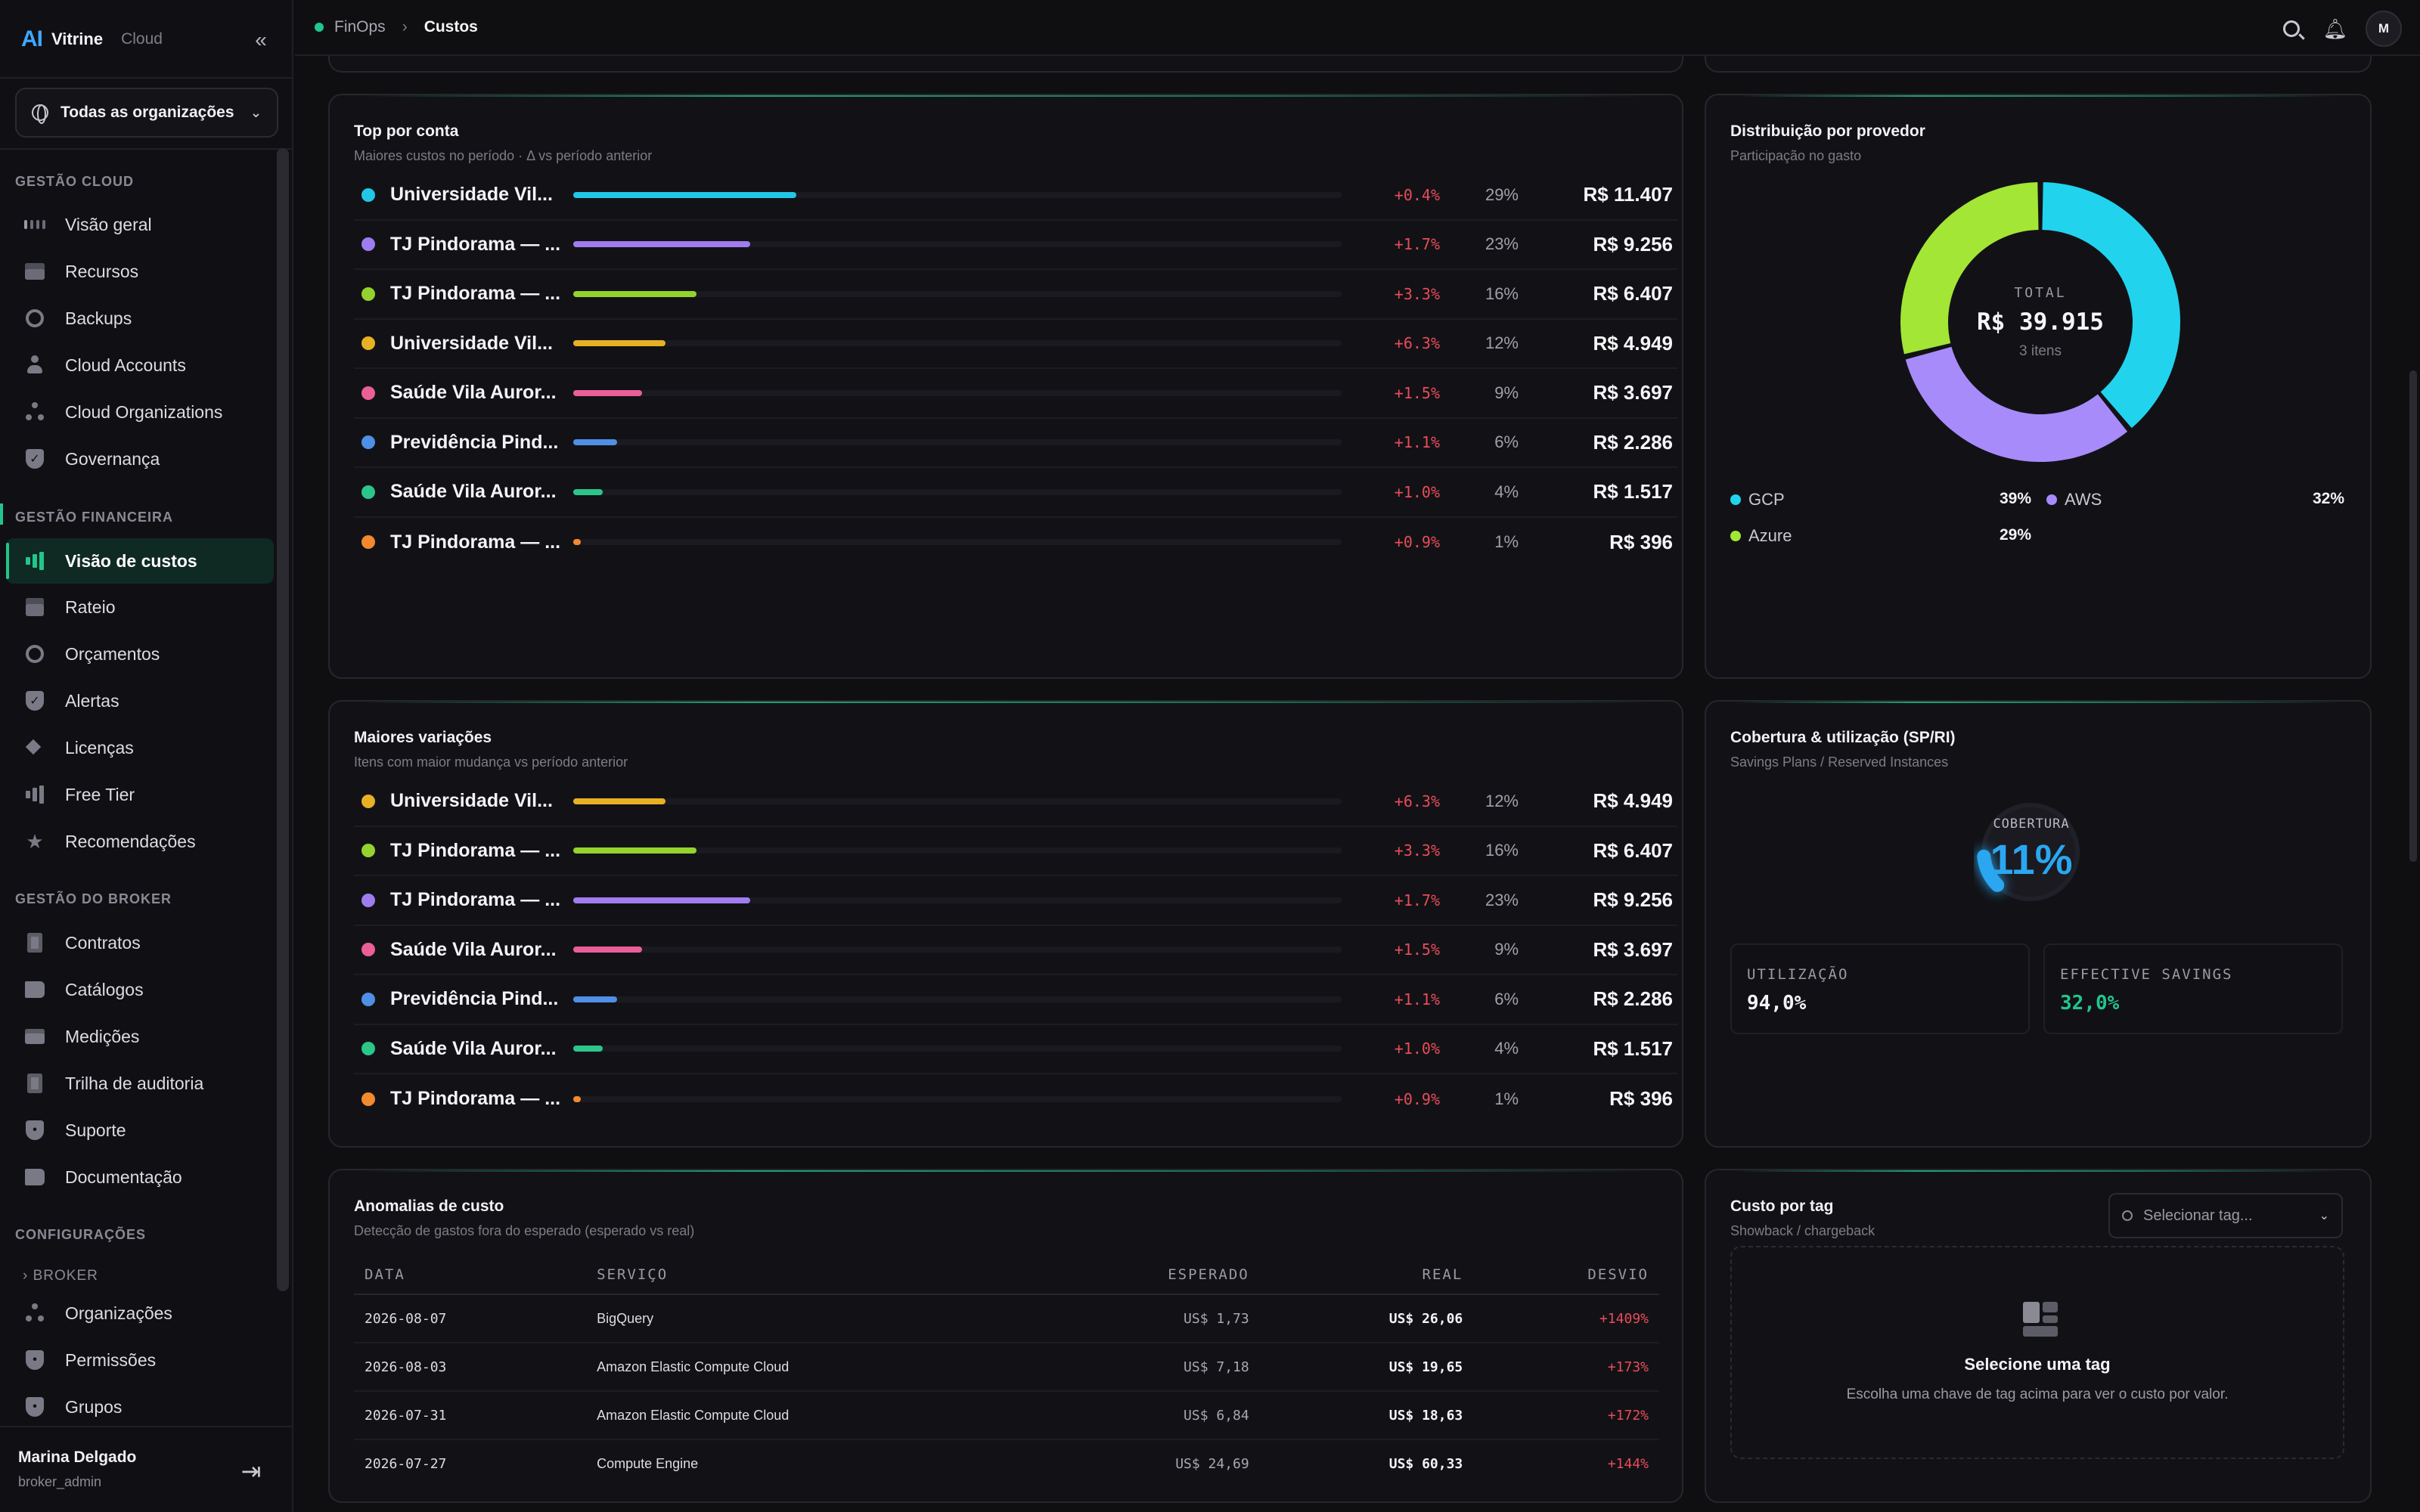 The height and width of the screenshot is (1512, 2420). I want to click on legend-item-gcp: GCP, so click(1758, 500).